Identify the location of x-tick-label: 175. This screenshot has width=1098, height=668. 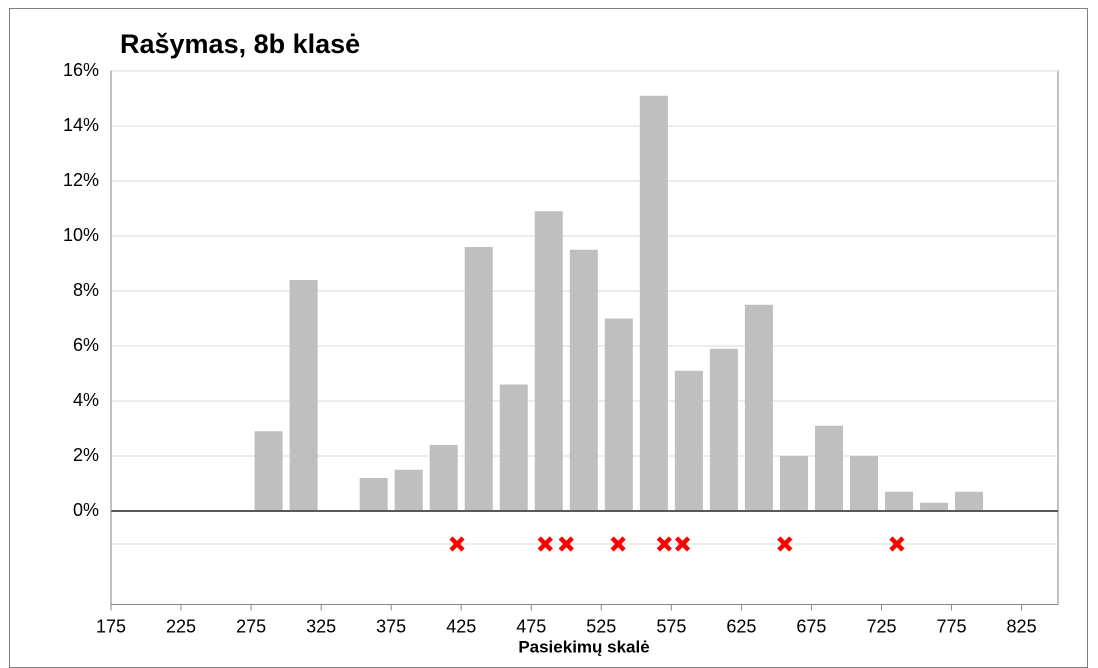
(111, 626).